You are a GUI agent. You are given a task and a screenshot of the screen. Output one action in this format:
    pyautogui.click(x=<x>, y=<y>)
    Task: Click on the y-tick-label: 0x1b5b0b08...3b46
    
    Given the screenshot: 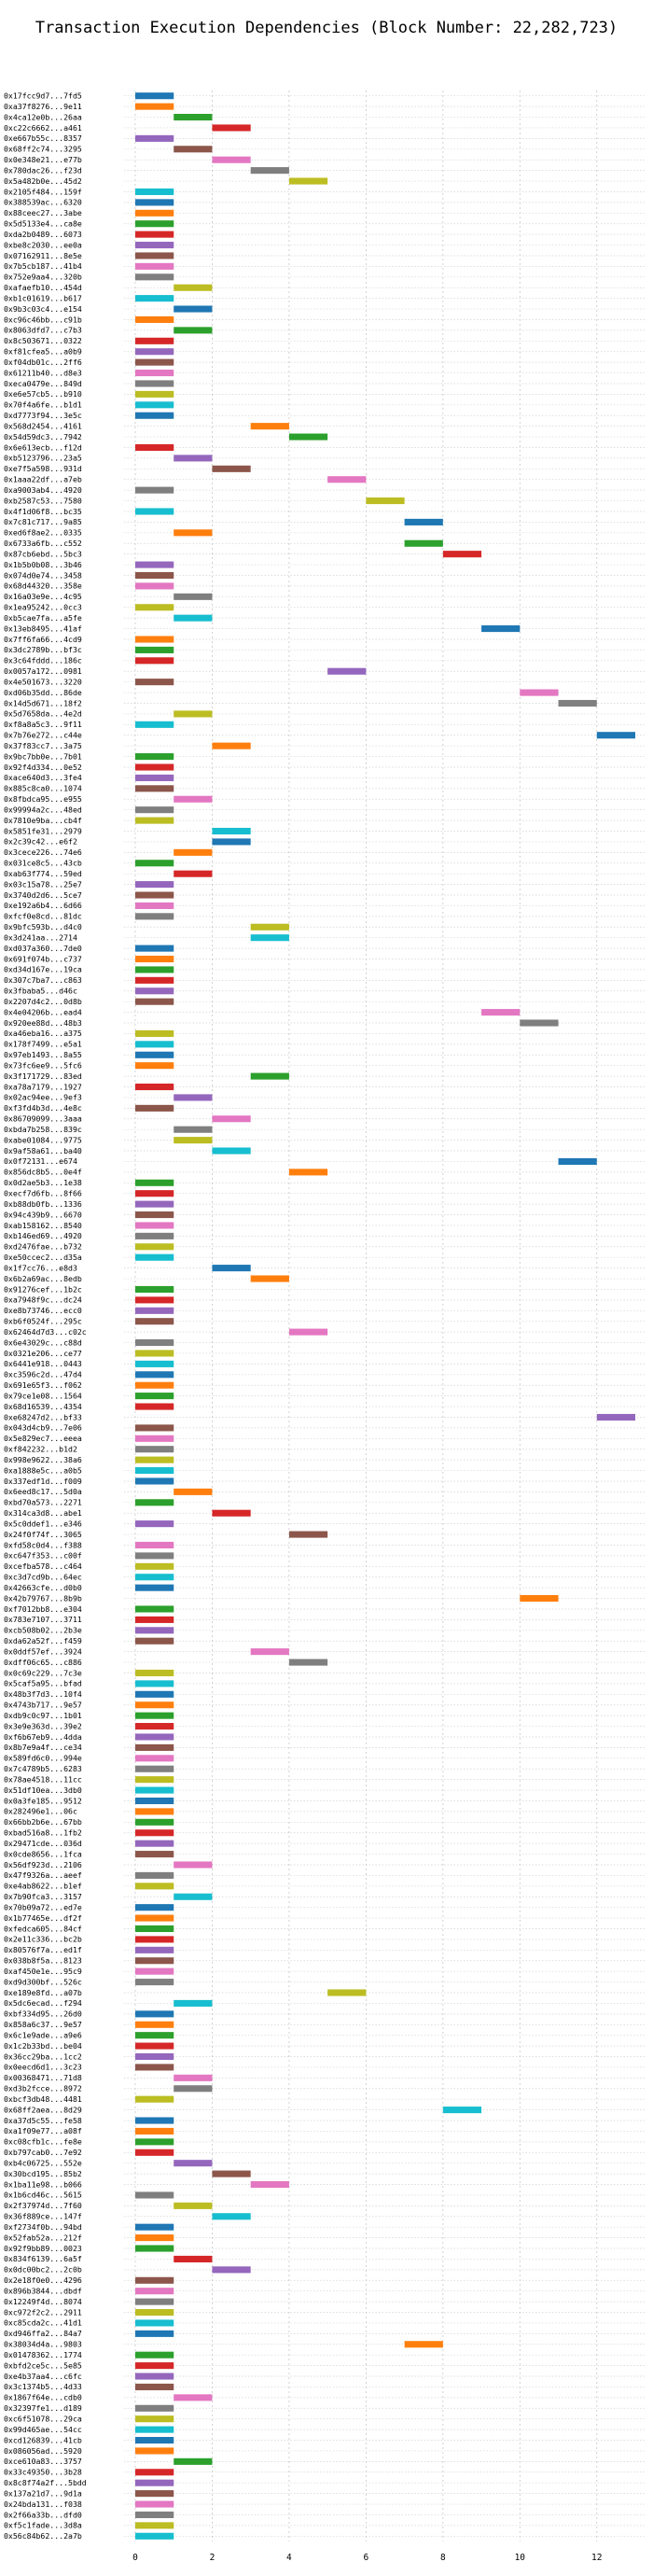 What is the action you would take?
    pyautogui.click(x=43, y=564)
    